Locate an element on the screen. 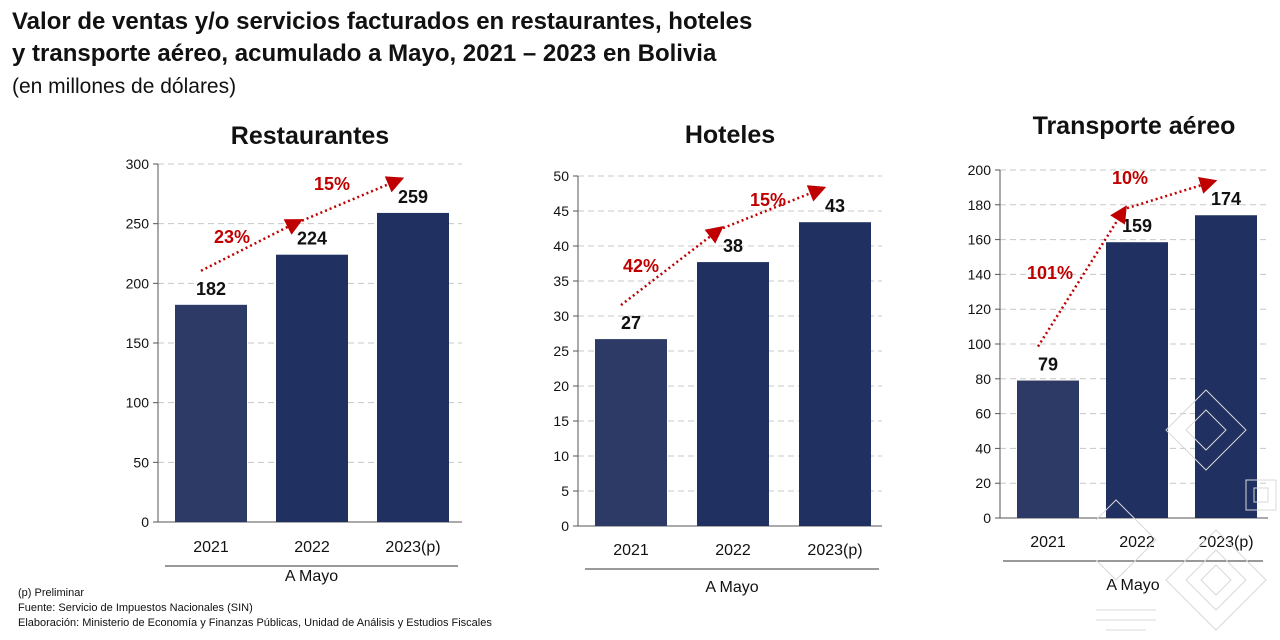 The image size is (1280, 640). data-label: 43 is located at coordinates (835, 206).